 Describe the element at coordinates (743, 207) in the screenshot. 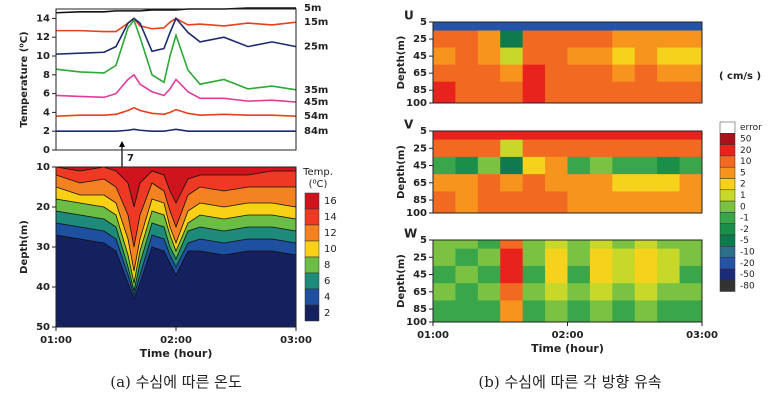

I see `colorbar-label: 0` at that location.